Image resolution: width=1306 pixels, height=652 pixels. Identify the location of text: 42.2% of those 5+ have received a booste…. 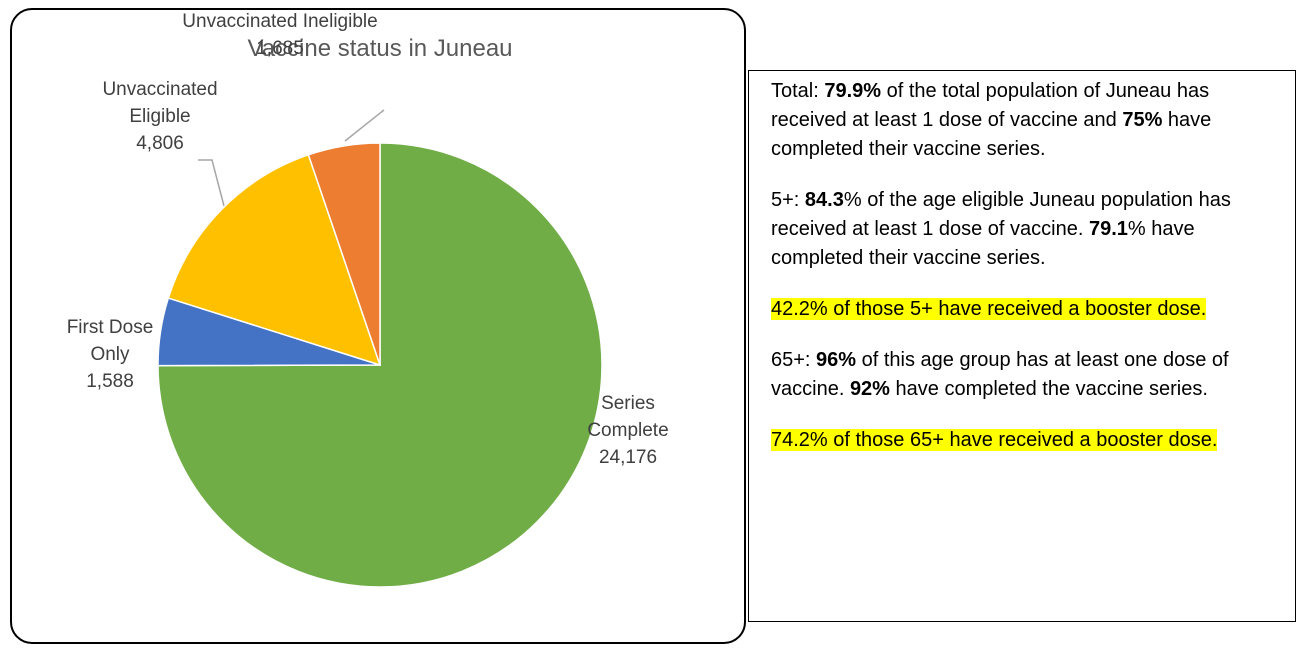
(989, 309).